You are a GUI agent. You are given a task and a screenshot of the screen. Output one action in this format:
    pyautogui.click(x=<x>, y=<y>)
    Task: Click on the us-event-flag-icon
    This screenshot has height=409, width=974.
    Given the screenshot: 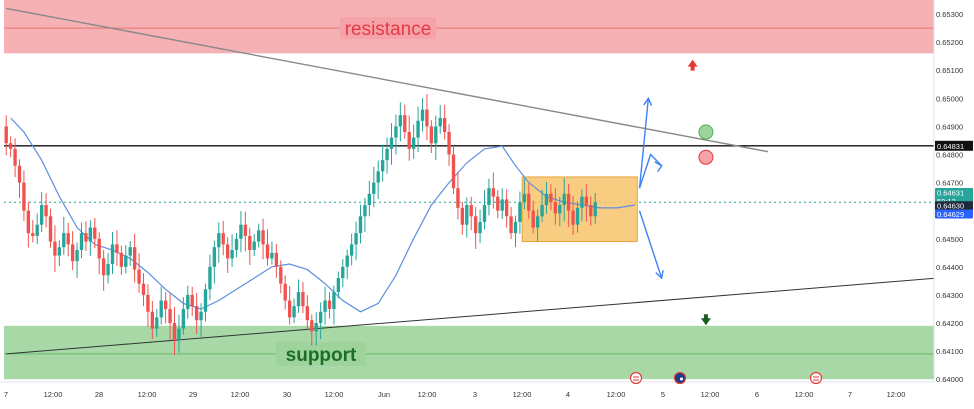 What is the action you would take?
    pyautogui.click(x=816, y=378)
    